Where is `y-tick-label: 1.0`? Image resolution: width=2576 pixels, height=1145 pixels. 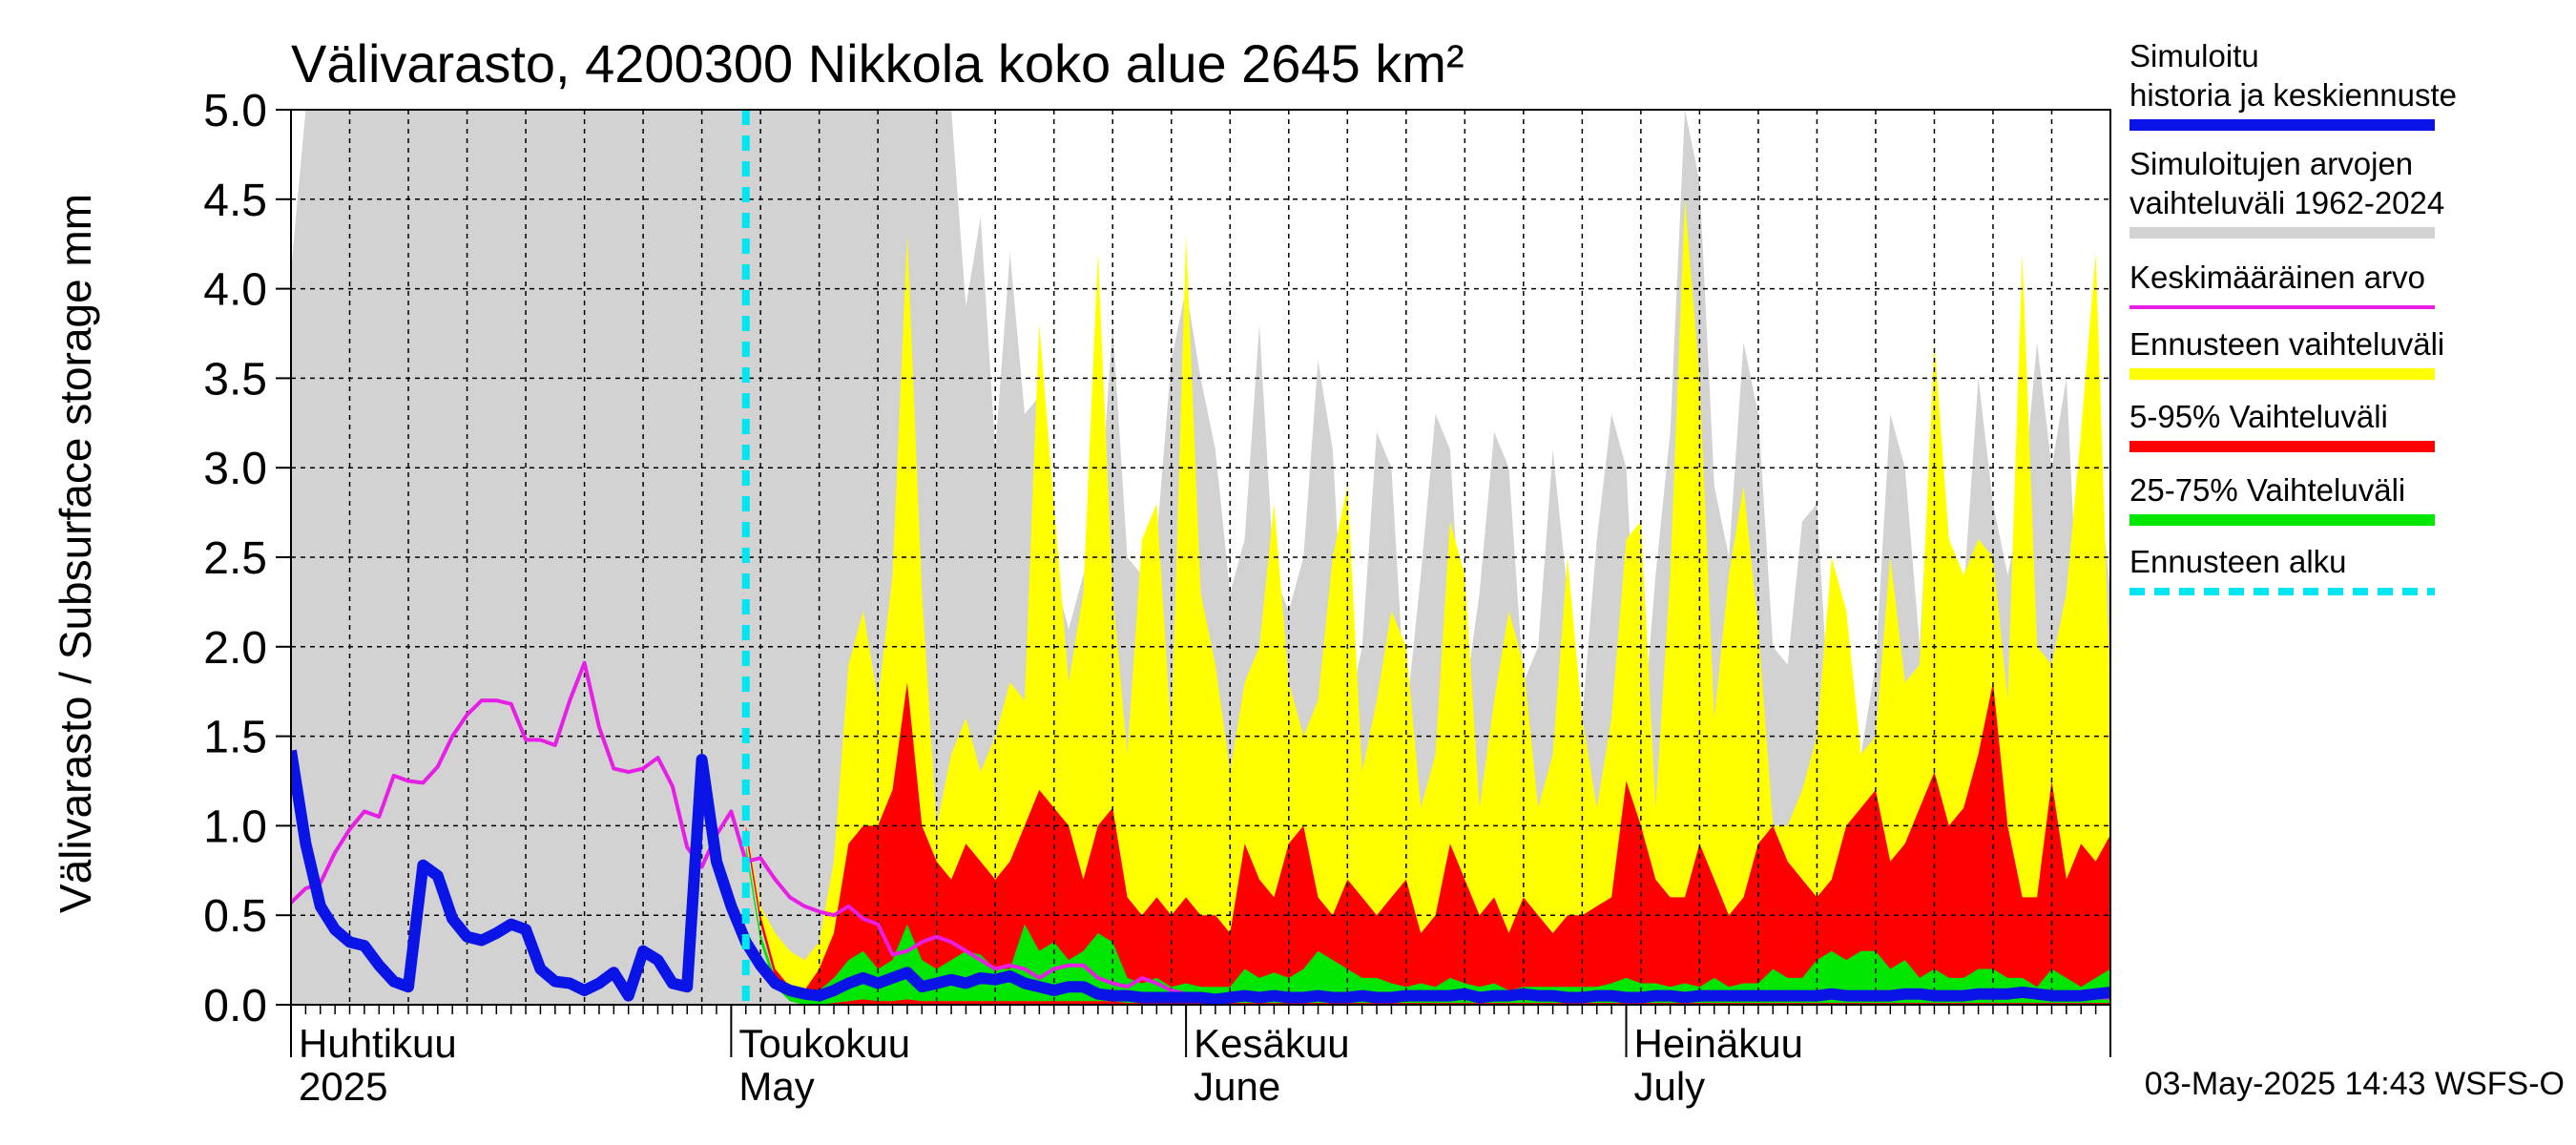 y-tick-label: 1.0 is located at coordinates (235, 827).